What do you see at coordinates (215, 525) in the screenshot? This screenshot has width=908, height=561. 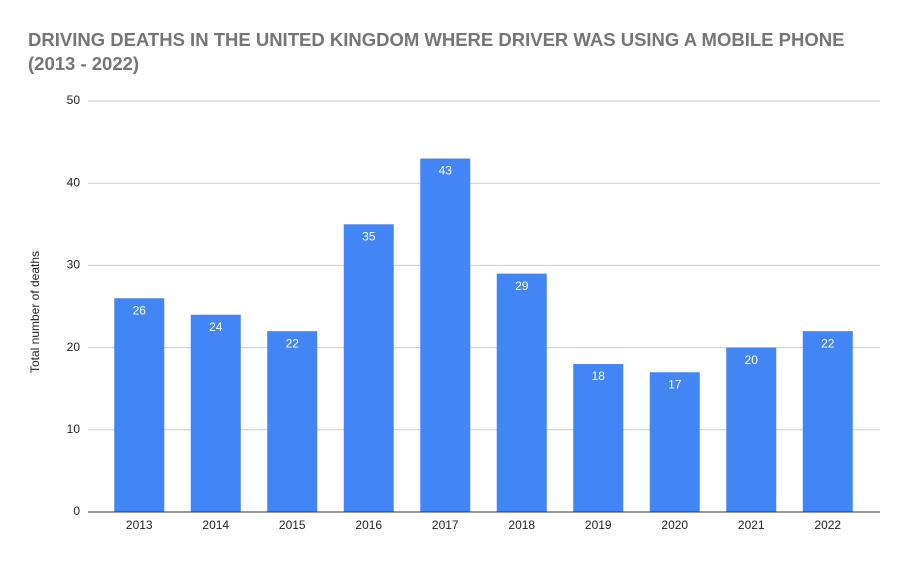 I see `x-tick-label: 2014` at bounding box center [215, 525].